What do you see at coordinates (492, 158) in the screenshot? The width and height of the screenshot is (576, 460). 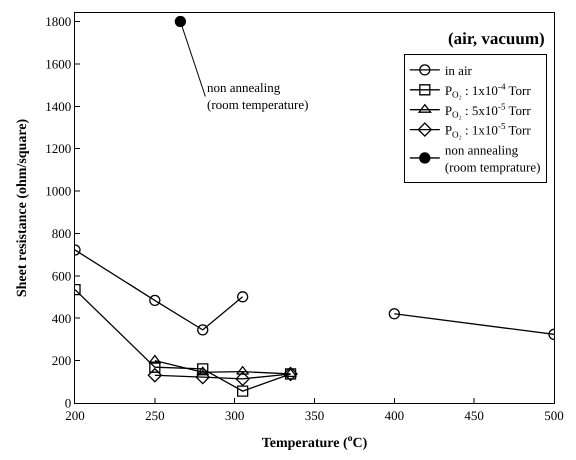 I see `legend-label: non annealing (room temprature)` at bounding box center [492, 158].